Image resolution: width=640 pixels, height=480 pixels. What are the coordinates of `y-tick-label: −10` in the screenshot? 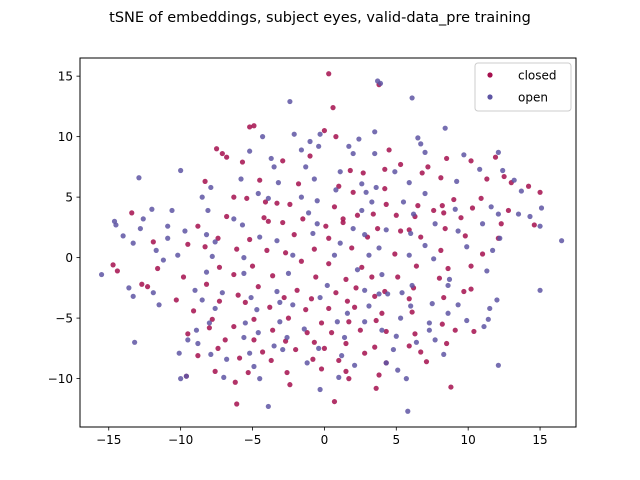 It's located at (60, 379).